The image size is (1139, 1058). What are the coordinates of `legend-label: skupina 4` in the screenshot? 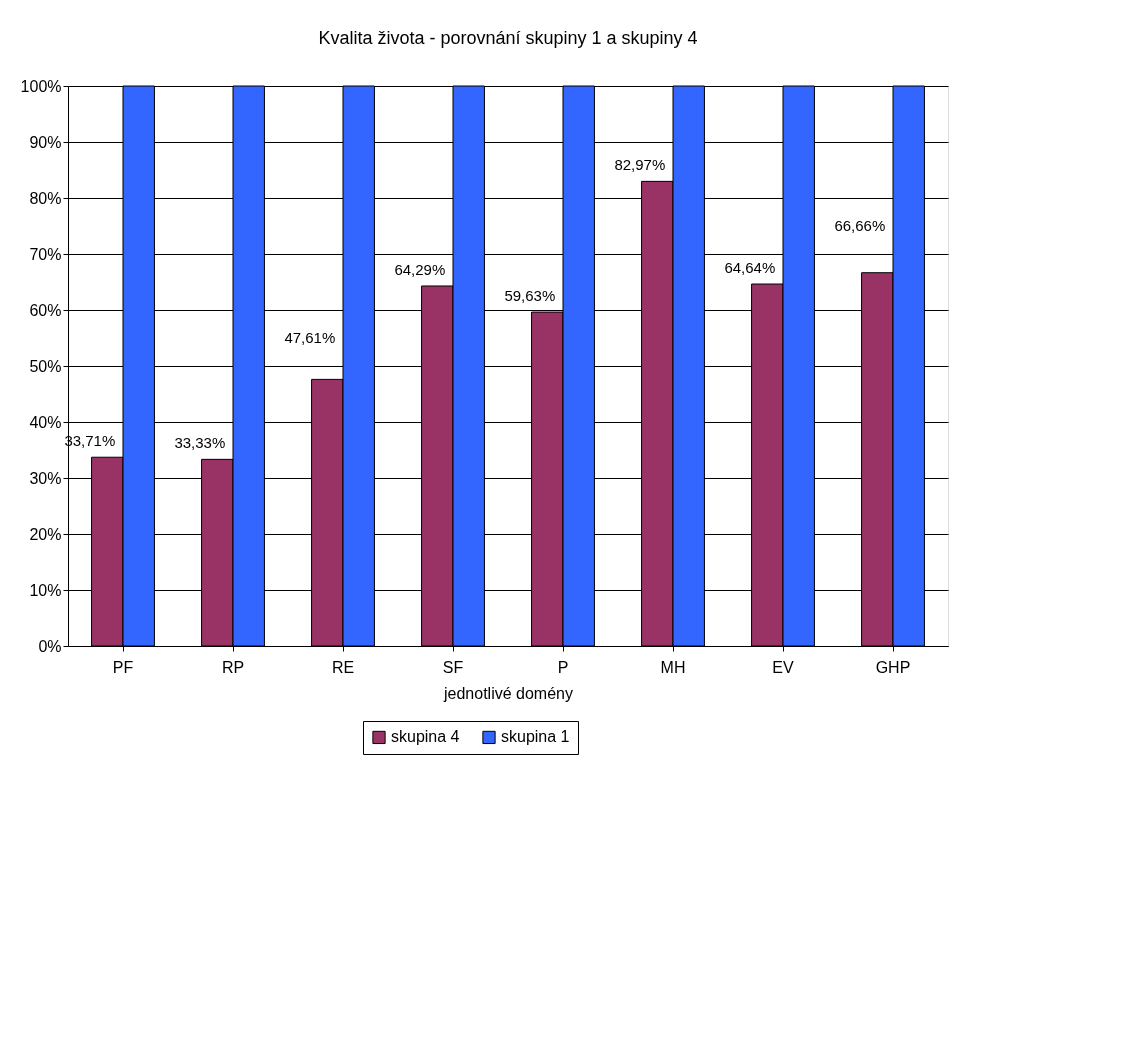 It's located at (425, 737).